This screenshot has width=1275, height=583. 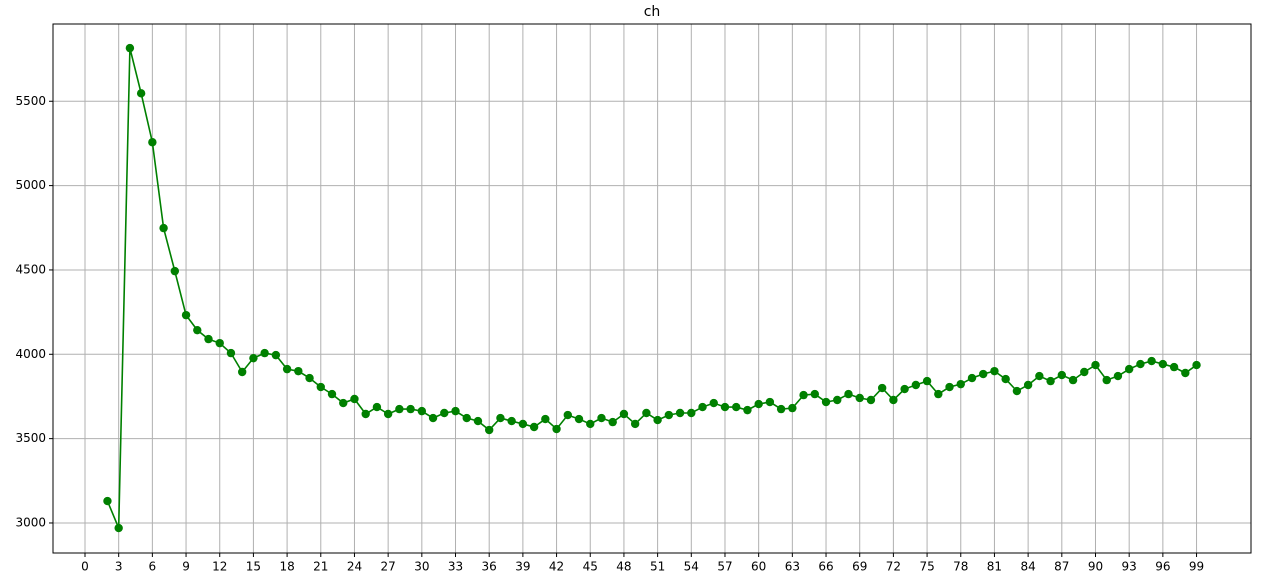 I want to click on x-tick-label: 36, so click(x=489, y=567).